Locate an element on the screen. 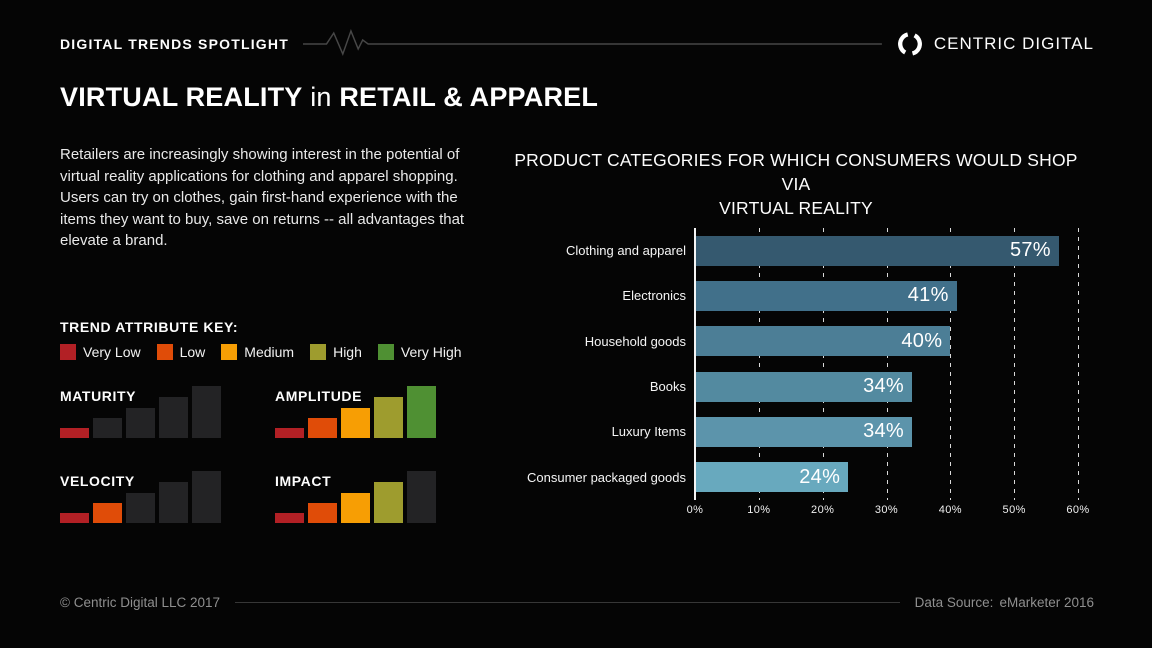 Image resolution: width=1152 pixels, height=648 pixels. x-tick-label: 60% is located at coordinates (1078, 510).